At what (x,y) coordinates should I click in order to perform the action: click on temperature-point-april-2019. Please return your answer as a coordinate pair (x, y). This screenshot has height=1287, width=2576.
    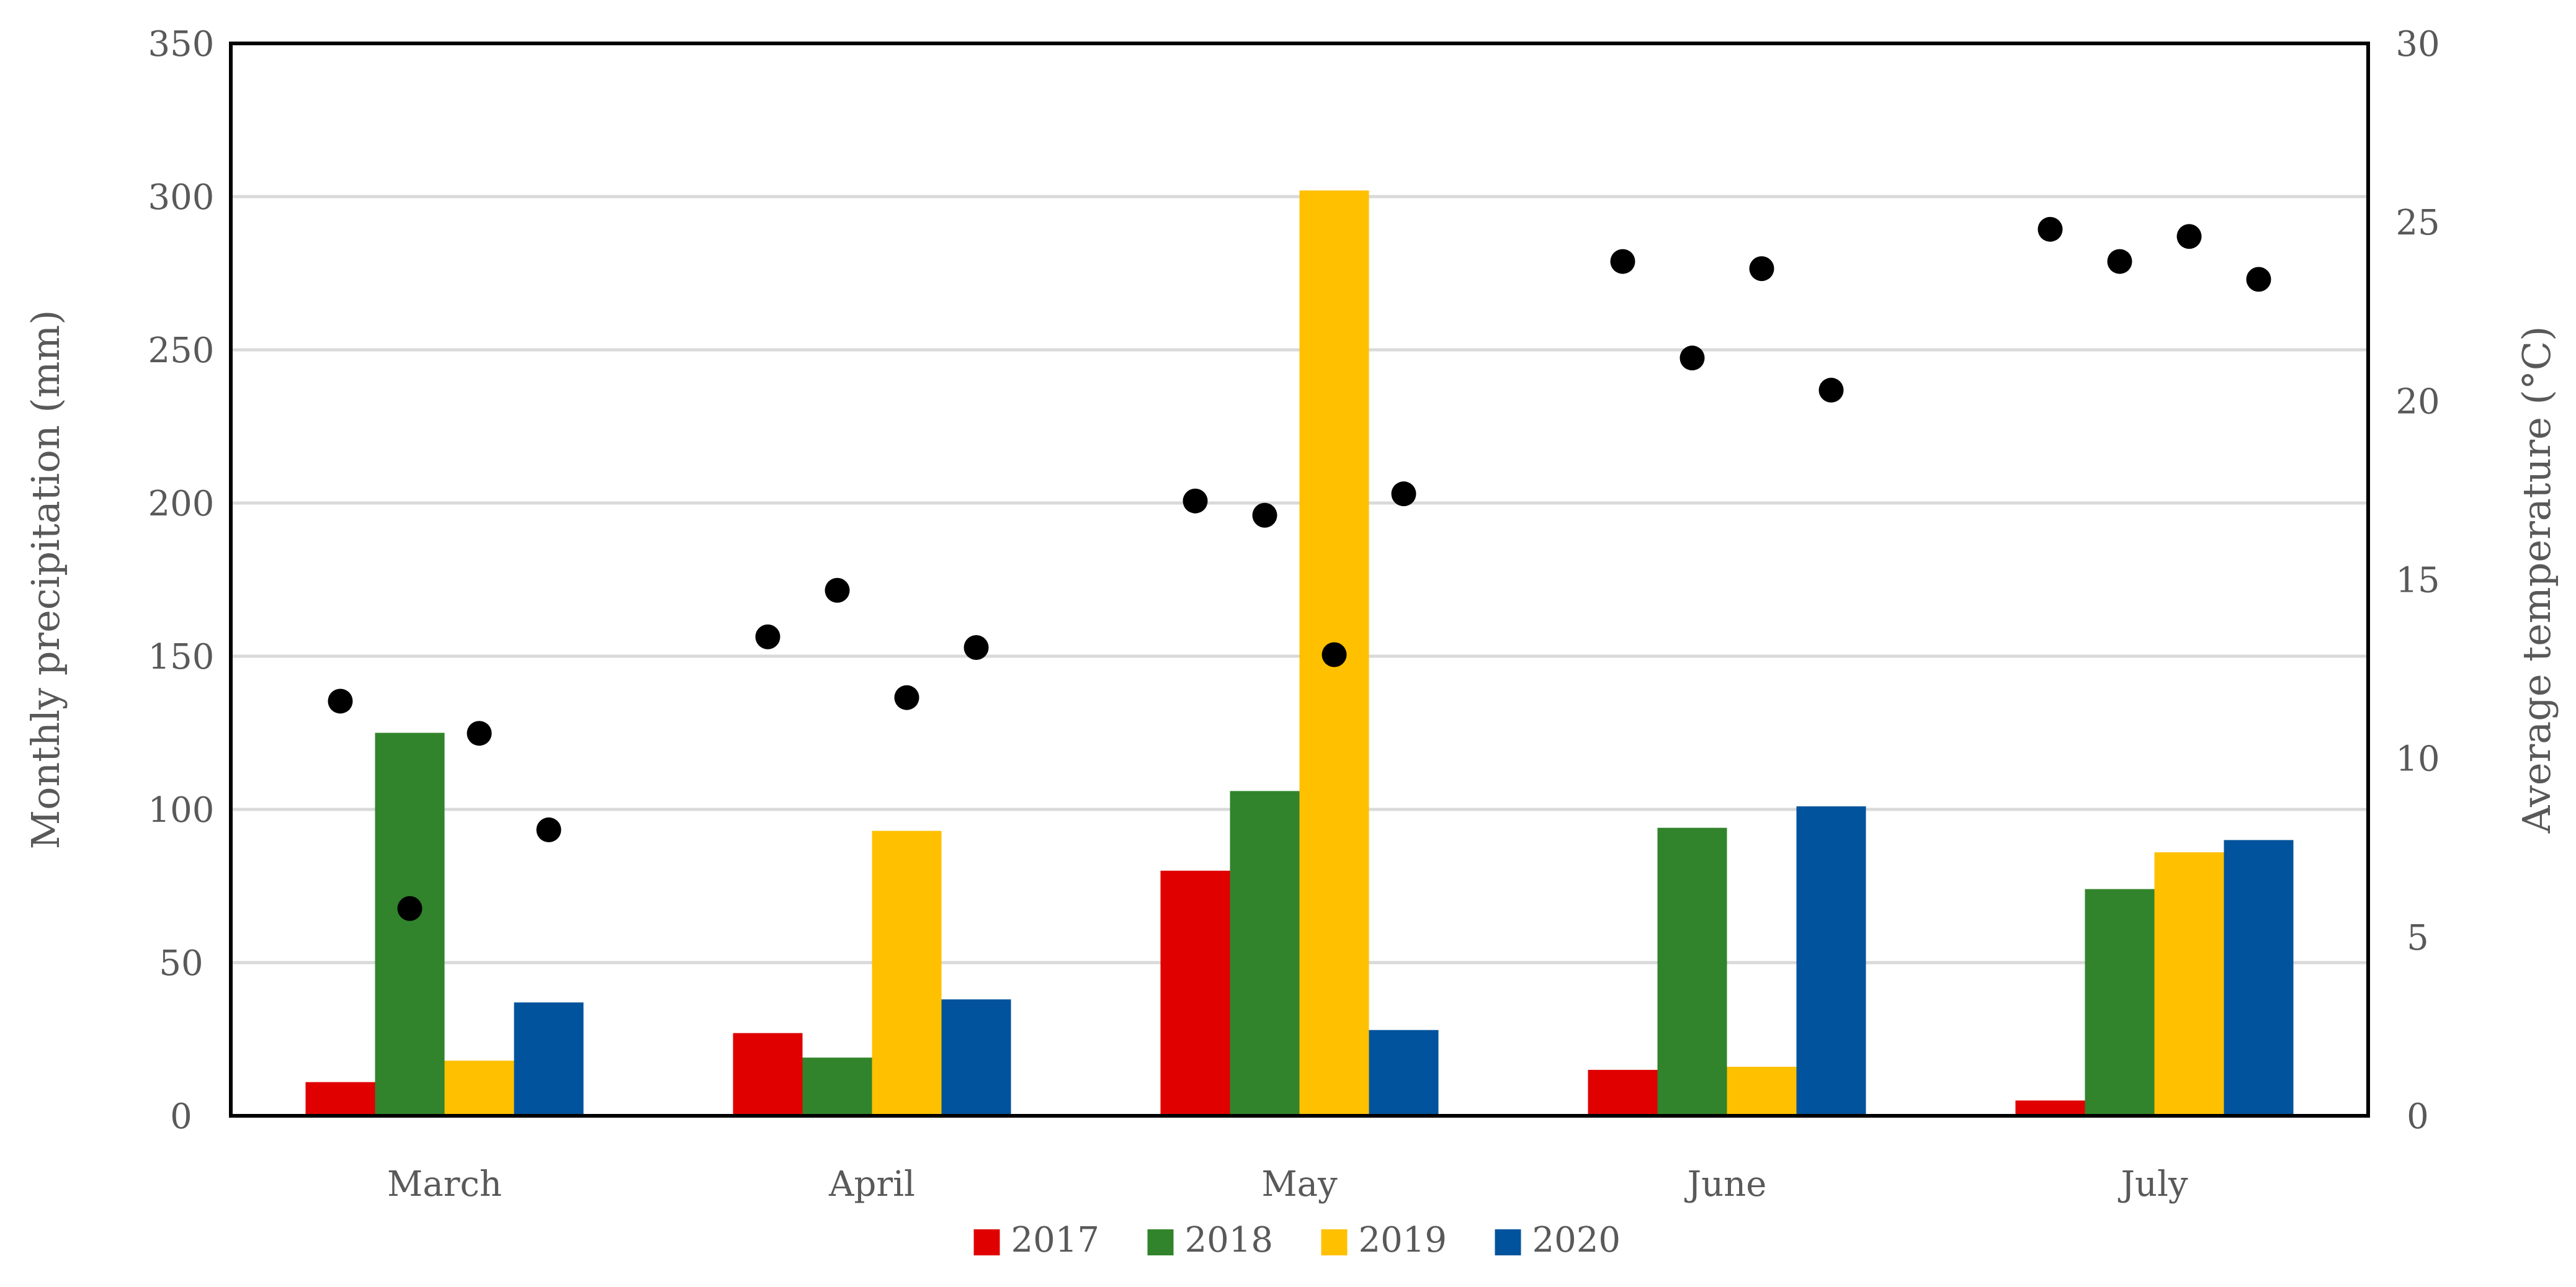
    Looking at the image, I should click on (906, 698).